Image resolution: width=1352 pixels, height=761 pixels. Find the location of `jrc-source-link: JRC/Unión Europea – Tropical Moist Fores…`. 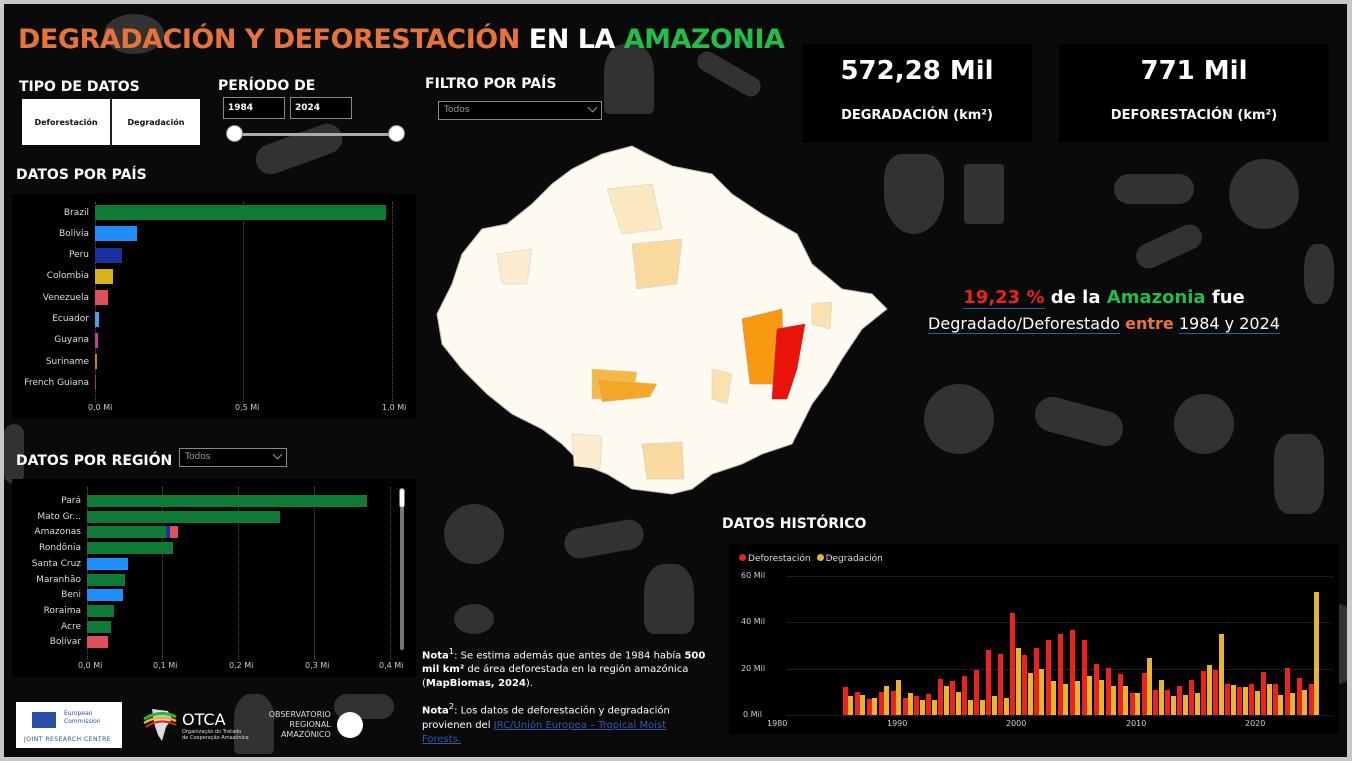

jrc-source-link: JRC/Unión Europea – Tropical Moist Fores… is located at coordinates (544, 732).